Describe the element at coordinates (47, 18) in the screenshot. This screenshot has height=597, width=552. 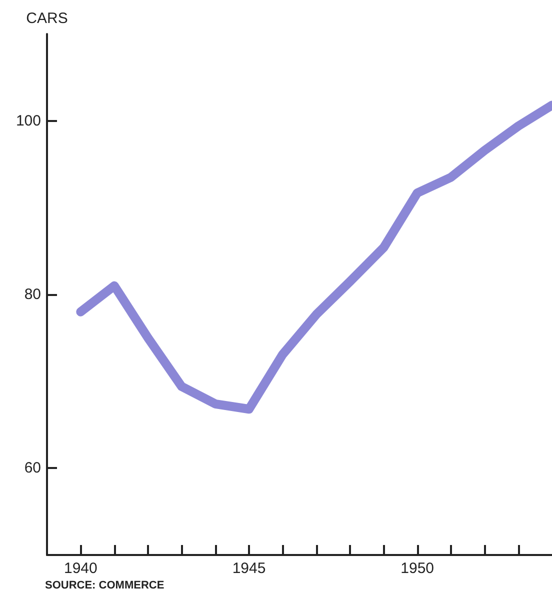
I see `y-axis-title: CARS` at that location.